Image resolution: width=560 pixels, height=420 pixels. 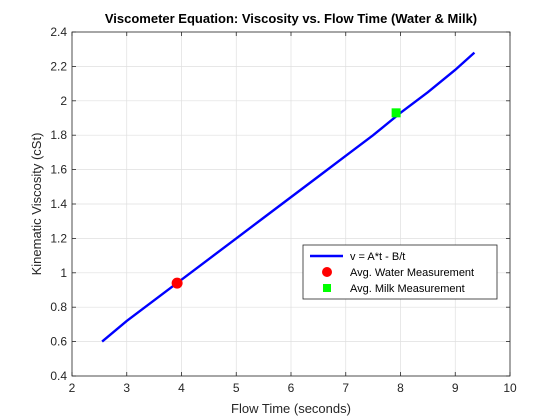 What do you see at coordinates (63, 273) in the screenshot?
I see `y-tick-label: 1` at bounding box center [63, 273].